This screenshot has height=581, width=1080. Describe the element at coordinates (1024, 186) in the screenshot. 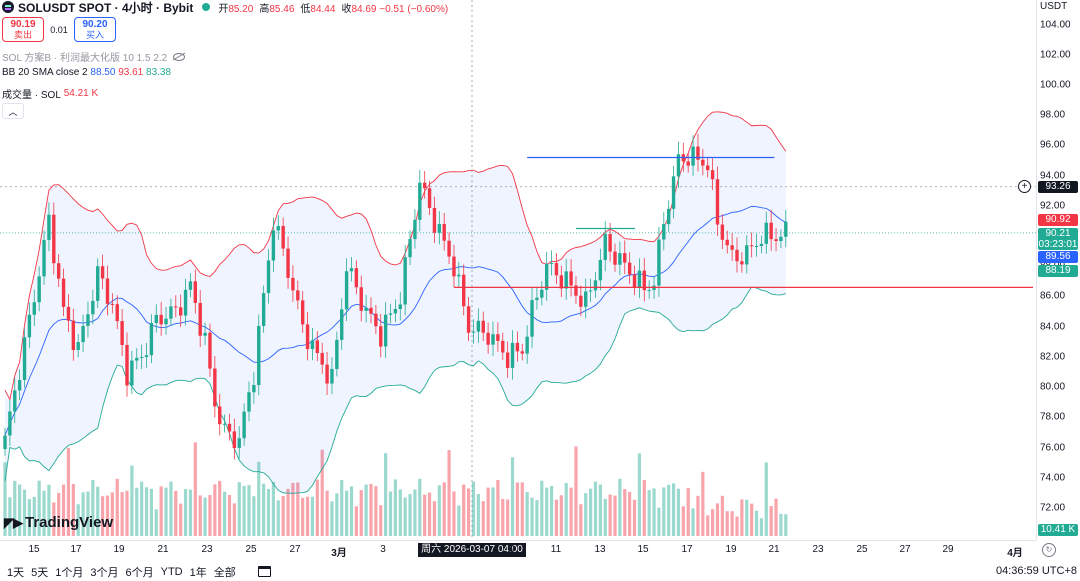

I see `add-alert-plus-icon: +` at that location.